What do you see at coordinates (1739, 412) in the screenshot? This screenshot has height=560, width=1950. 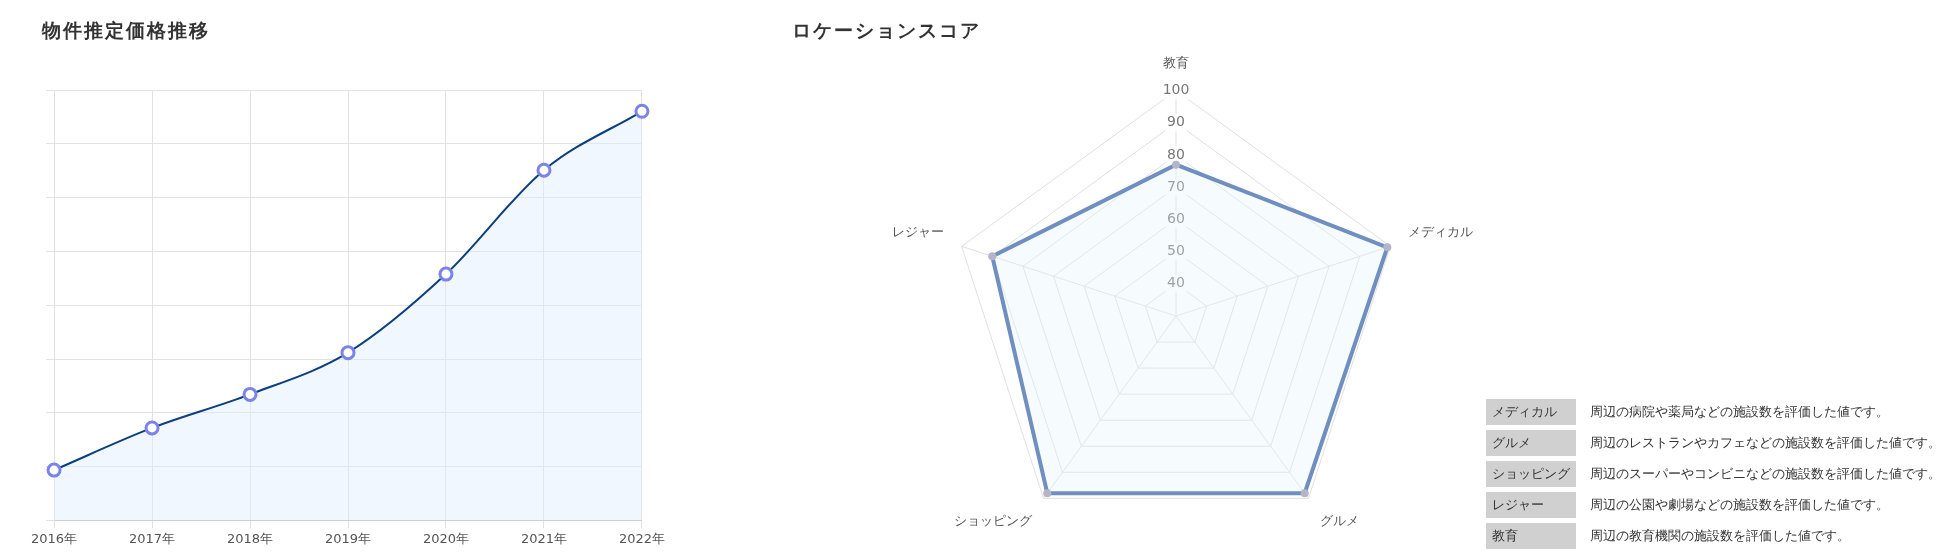 I see `text: 周辺の病院や薬局などの施設数を評価した値です。` at bounding box center [1739, 412].